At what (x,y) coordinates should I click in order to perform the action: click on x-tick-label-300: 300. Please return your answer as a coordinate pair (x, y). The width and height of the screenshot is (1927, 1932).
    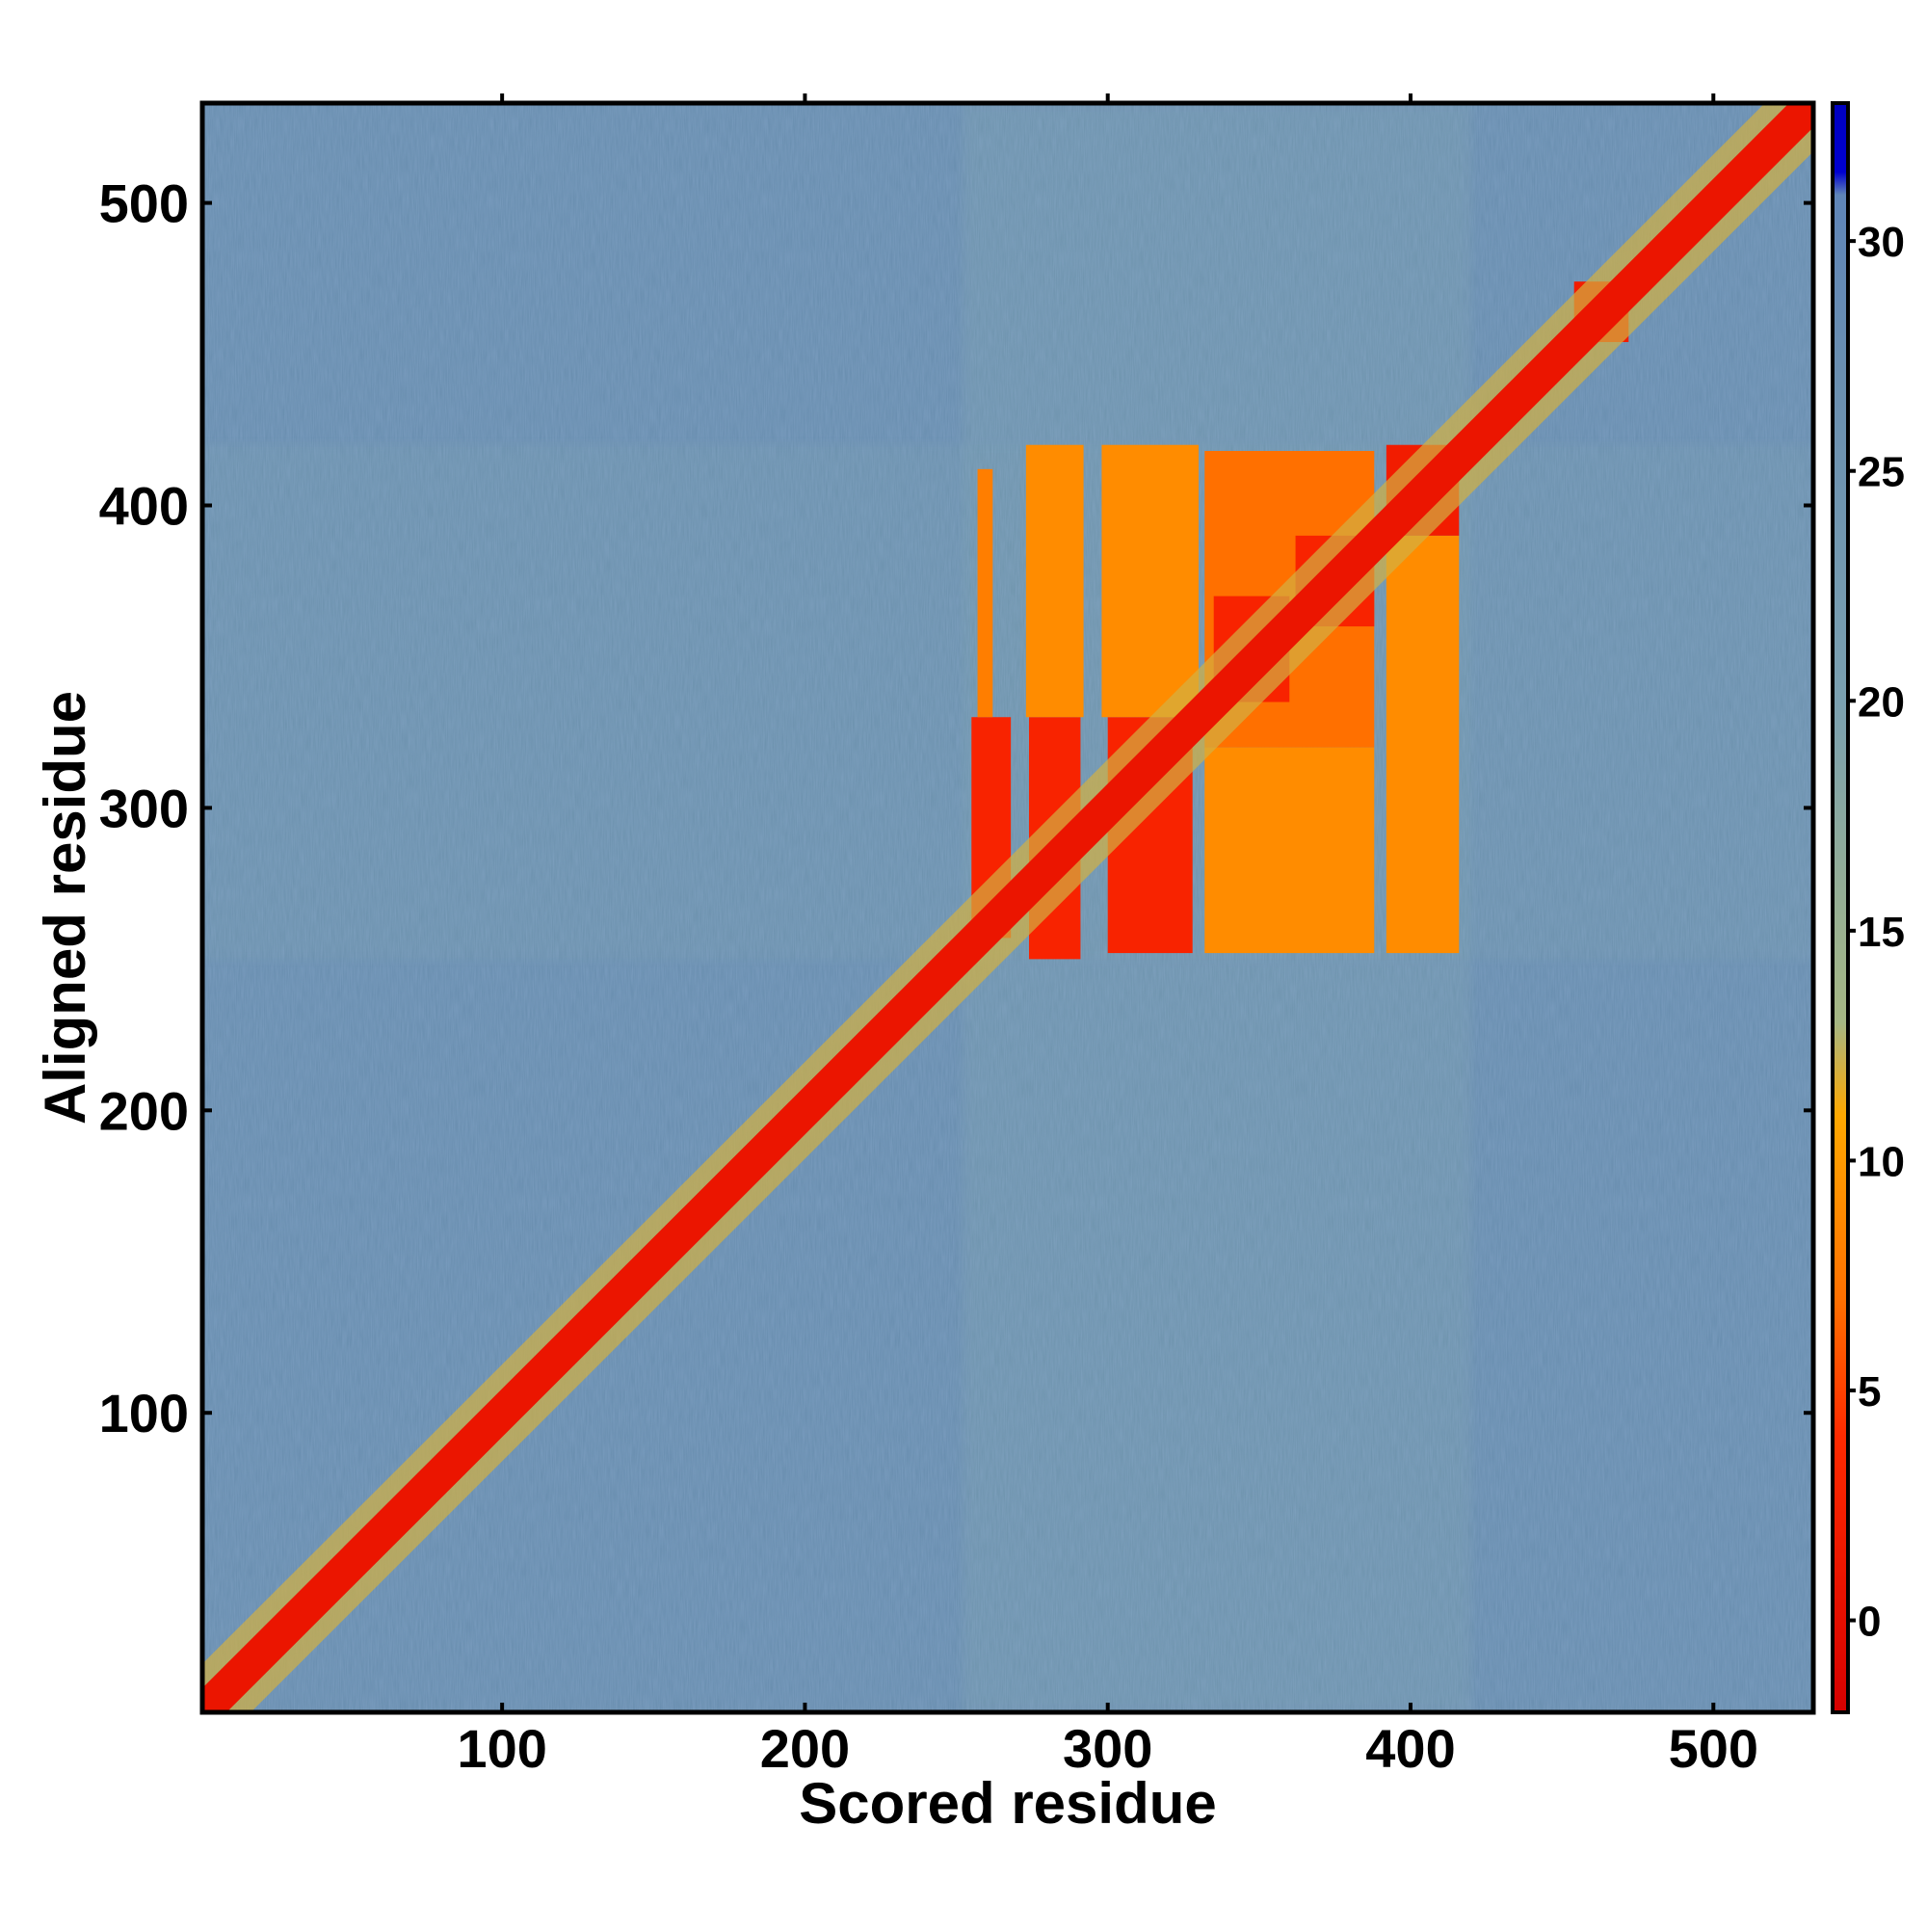
    Looking at the image, I should click on (1107, 1748).